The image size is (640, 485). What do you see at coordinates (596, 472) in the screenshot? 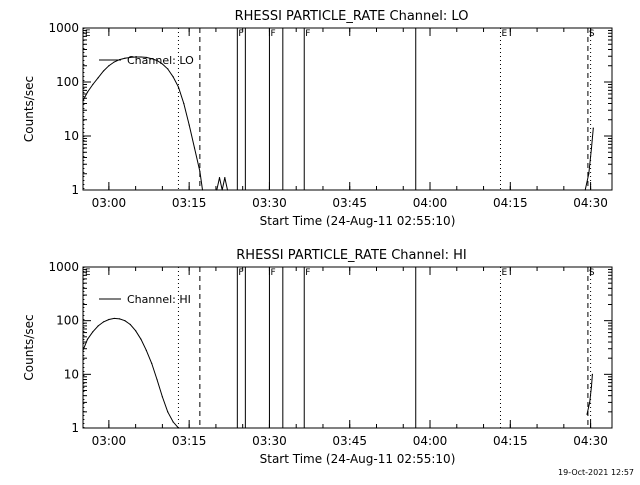
I see `footer-timestamp: 19-Oct-2021 12:57` at bounding box center [596, 472].